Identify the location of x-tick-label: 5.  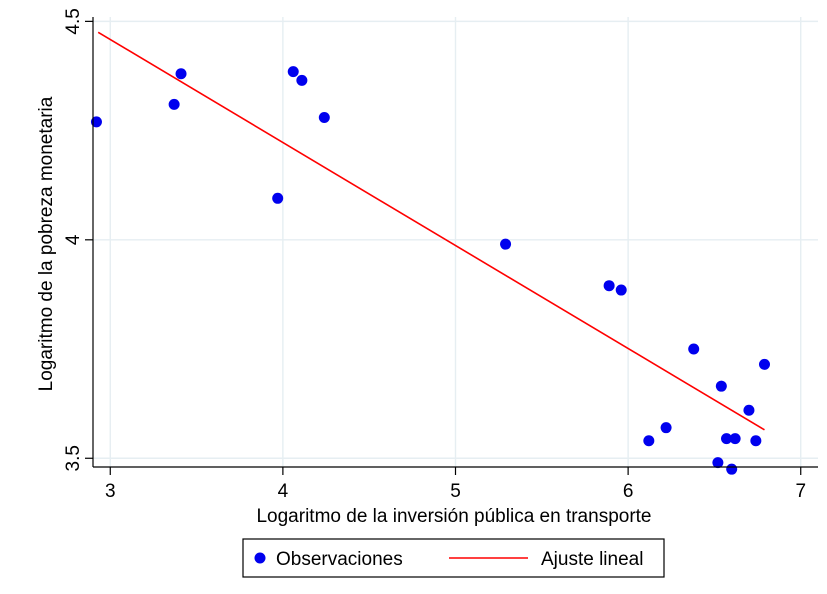
(455, 491).